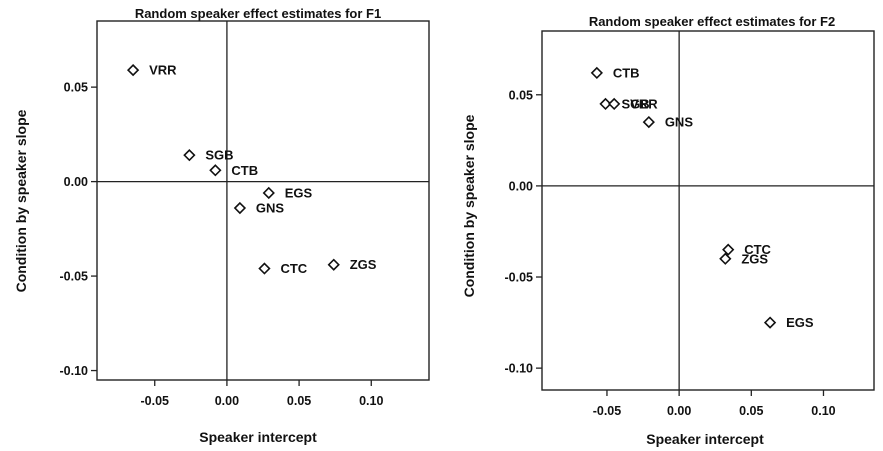  Describe the element at coordinates (712, 21) in the screenshot. I see `chart-title: Random speaker effect estimates for F2` at that location.